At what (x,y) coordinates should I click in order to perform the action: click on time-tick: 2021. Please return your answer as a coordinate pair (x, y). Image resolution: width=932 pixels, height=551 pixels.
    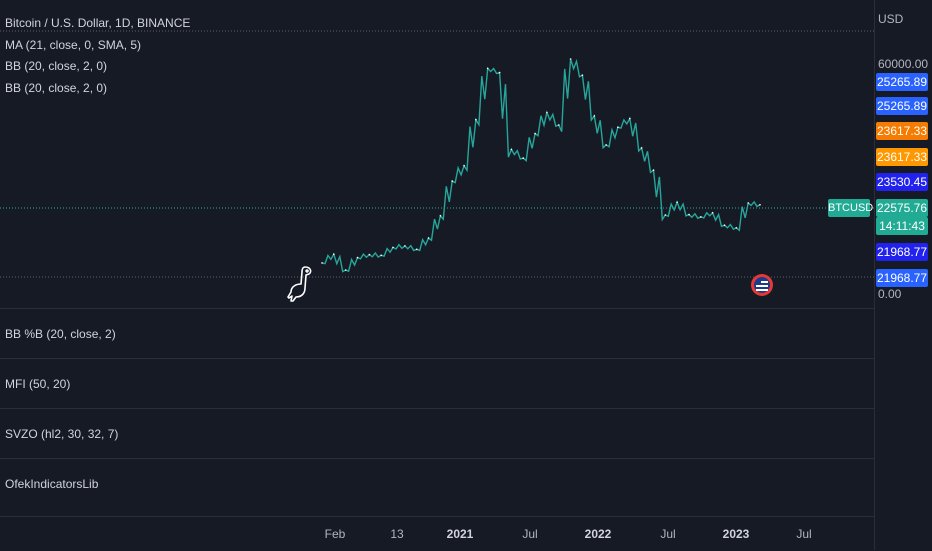
    Looking at the image, I should click on (460, 534).